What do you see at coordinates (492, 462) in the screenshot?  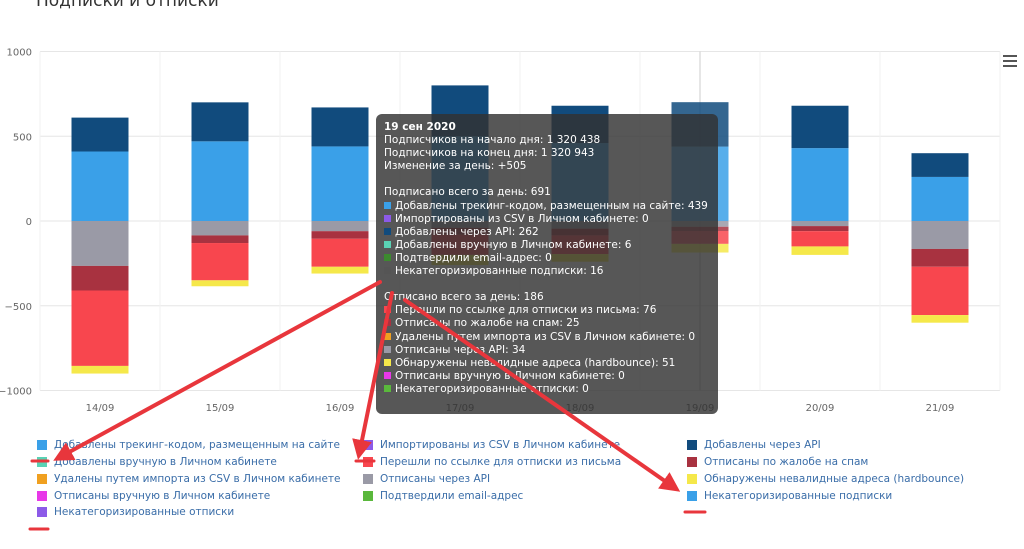 I see `legend-item: Перешли по ссылке для отписки из письма` at bounding box center [492, 462].